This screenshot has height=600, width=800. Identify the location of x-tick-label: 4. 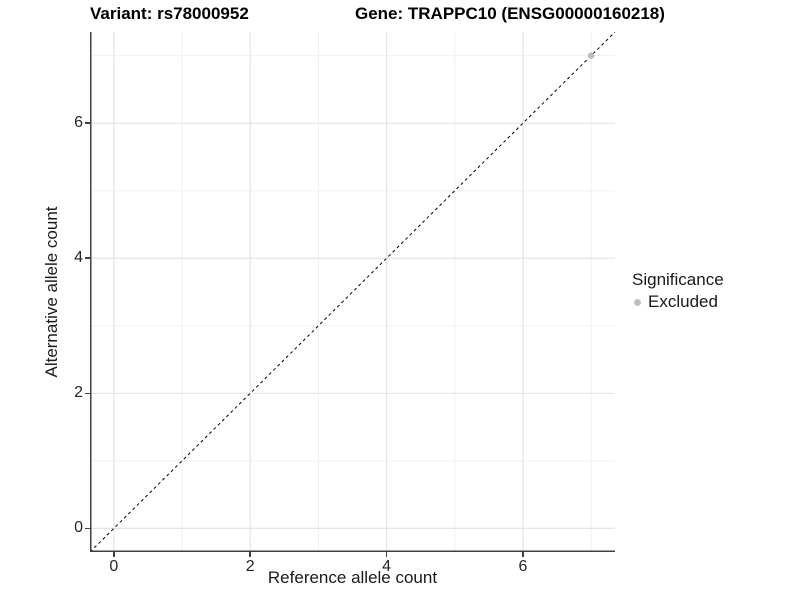
(387, 566).